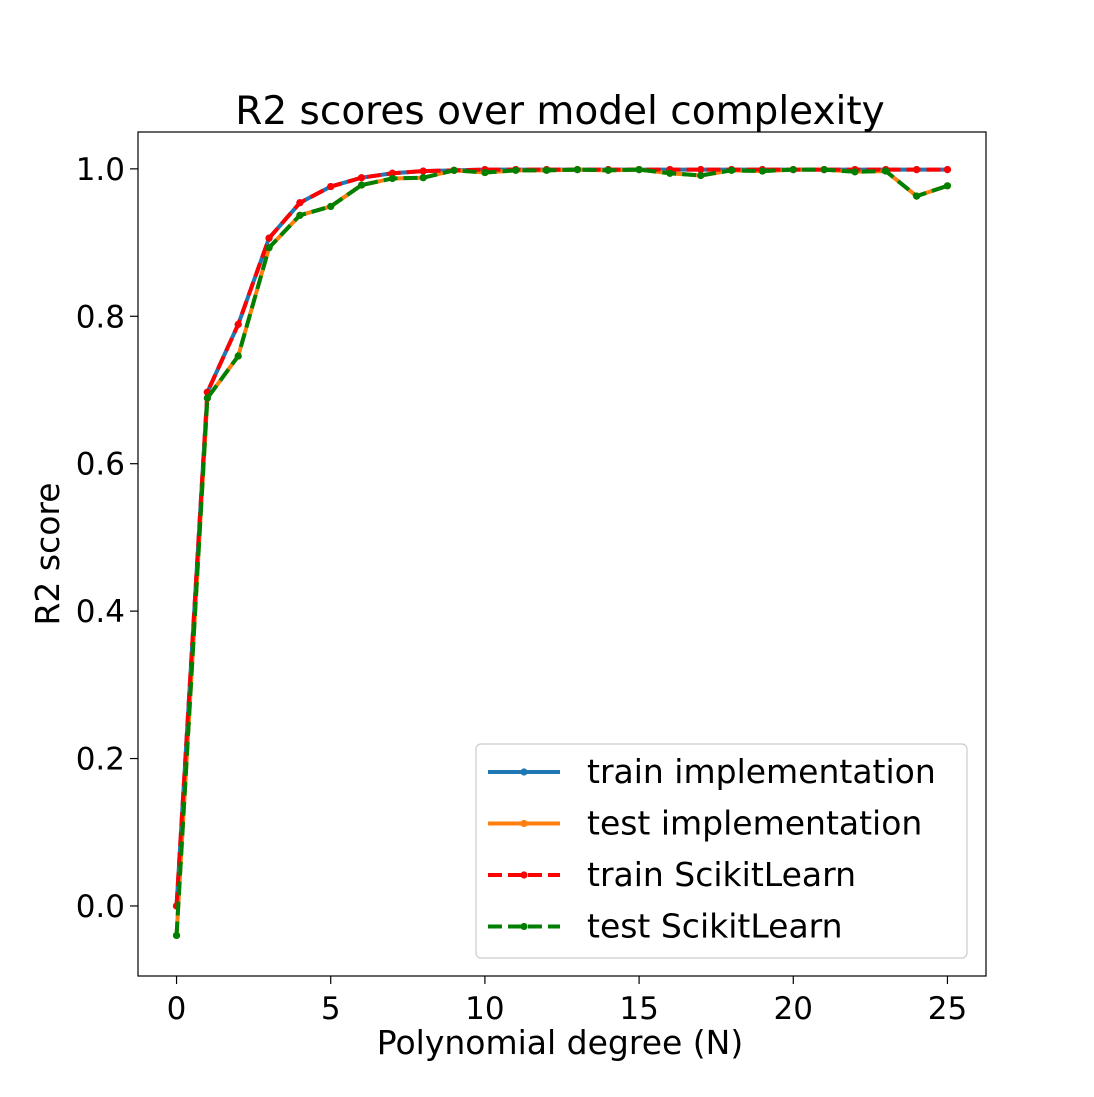 This screenshot has height=1097, width=1094. What do you see at coordinates (100, 317) in the screenshot?
I see `y-tick-label: 0.8` at bounding box center [100, 317].